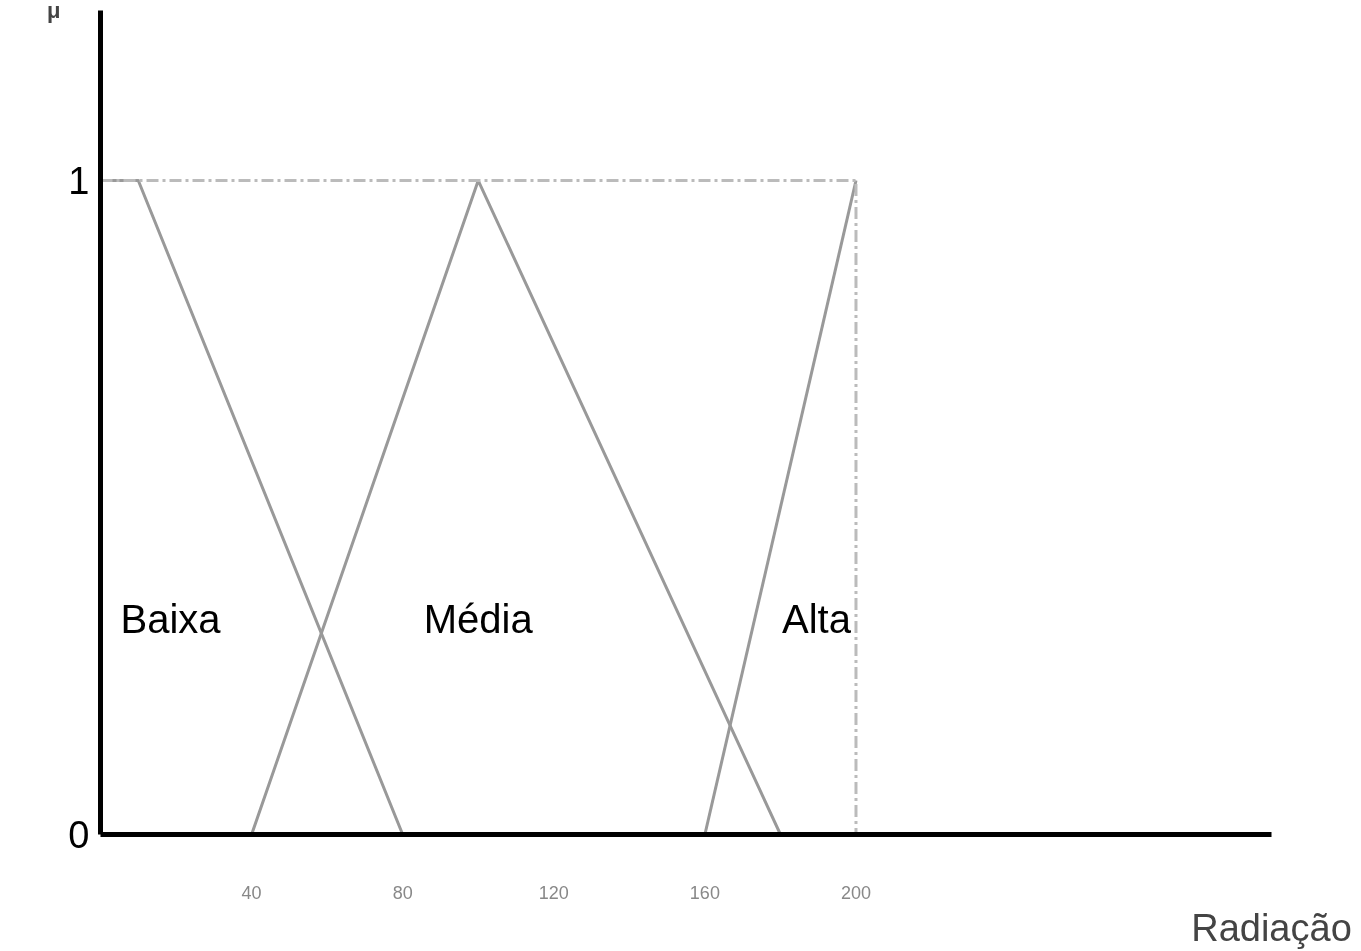  I want to click on text: Média, so click(478, 618).